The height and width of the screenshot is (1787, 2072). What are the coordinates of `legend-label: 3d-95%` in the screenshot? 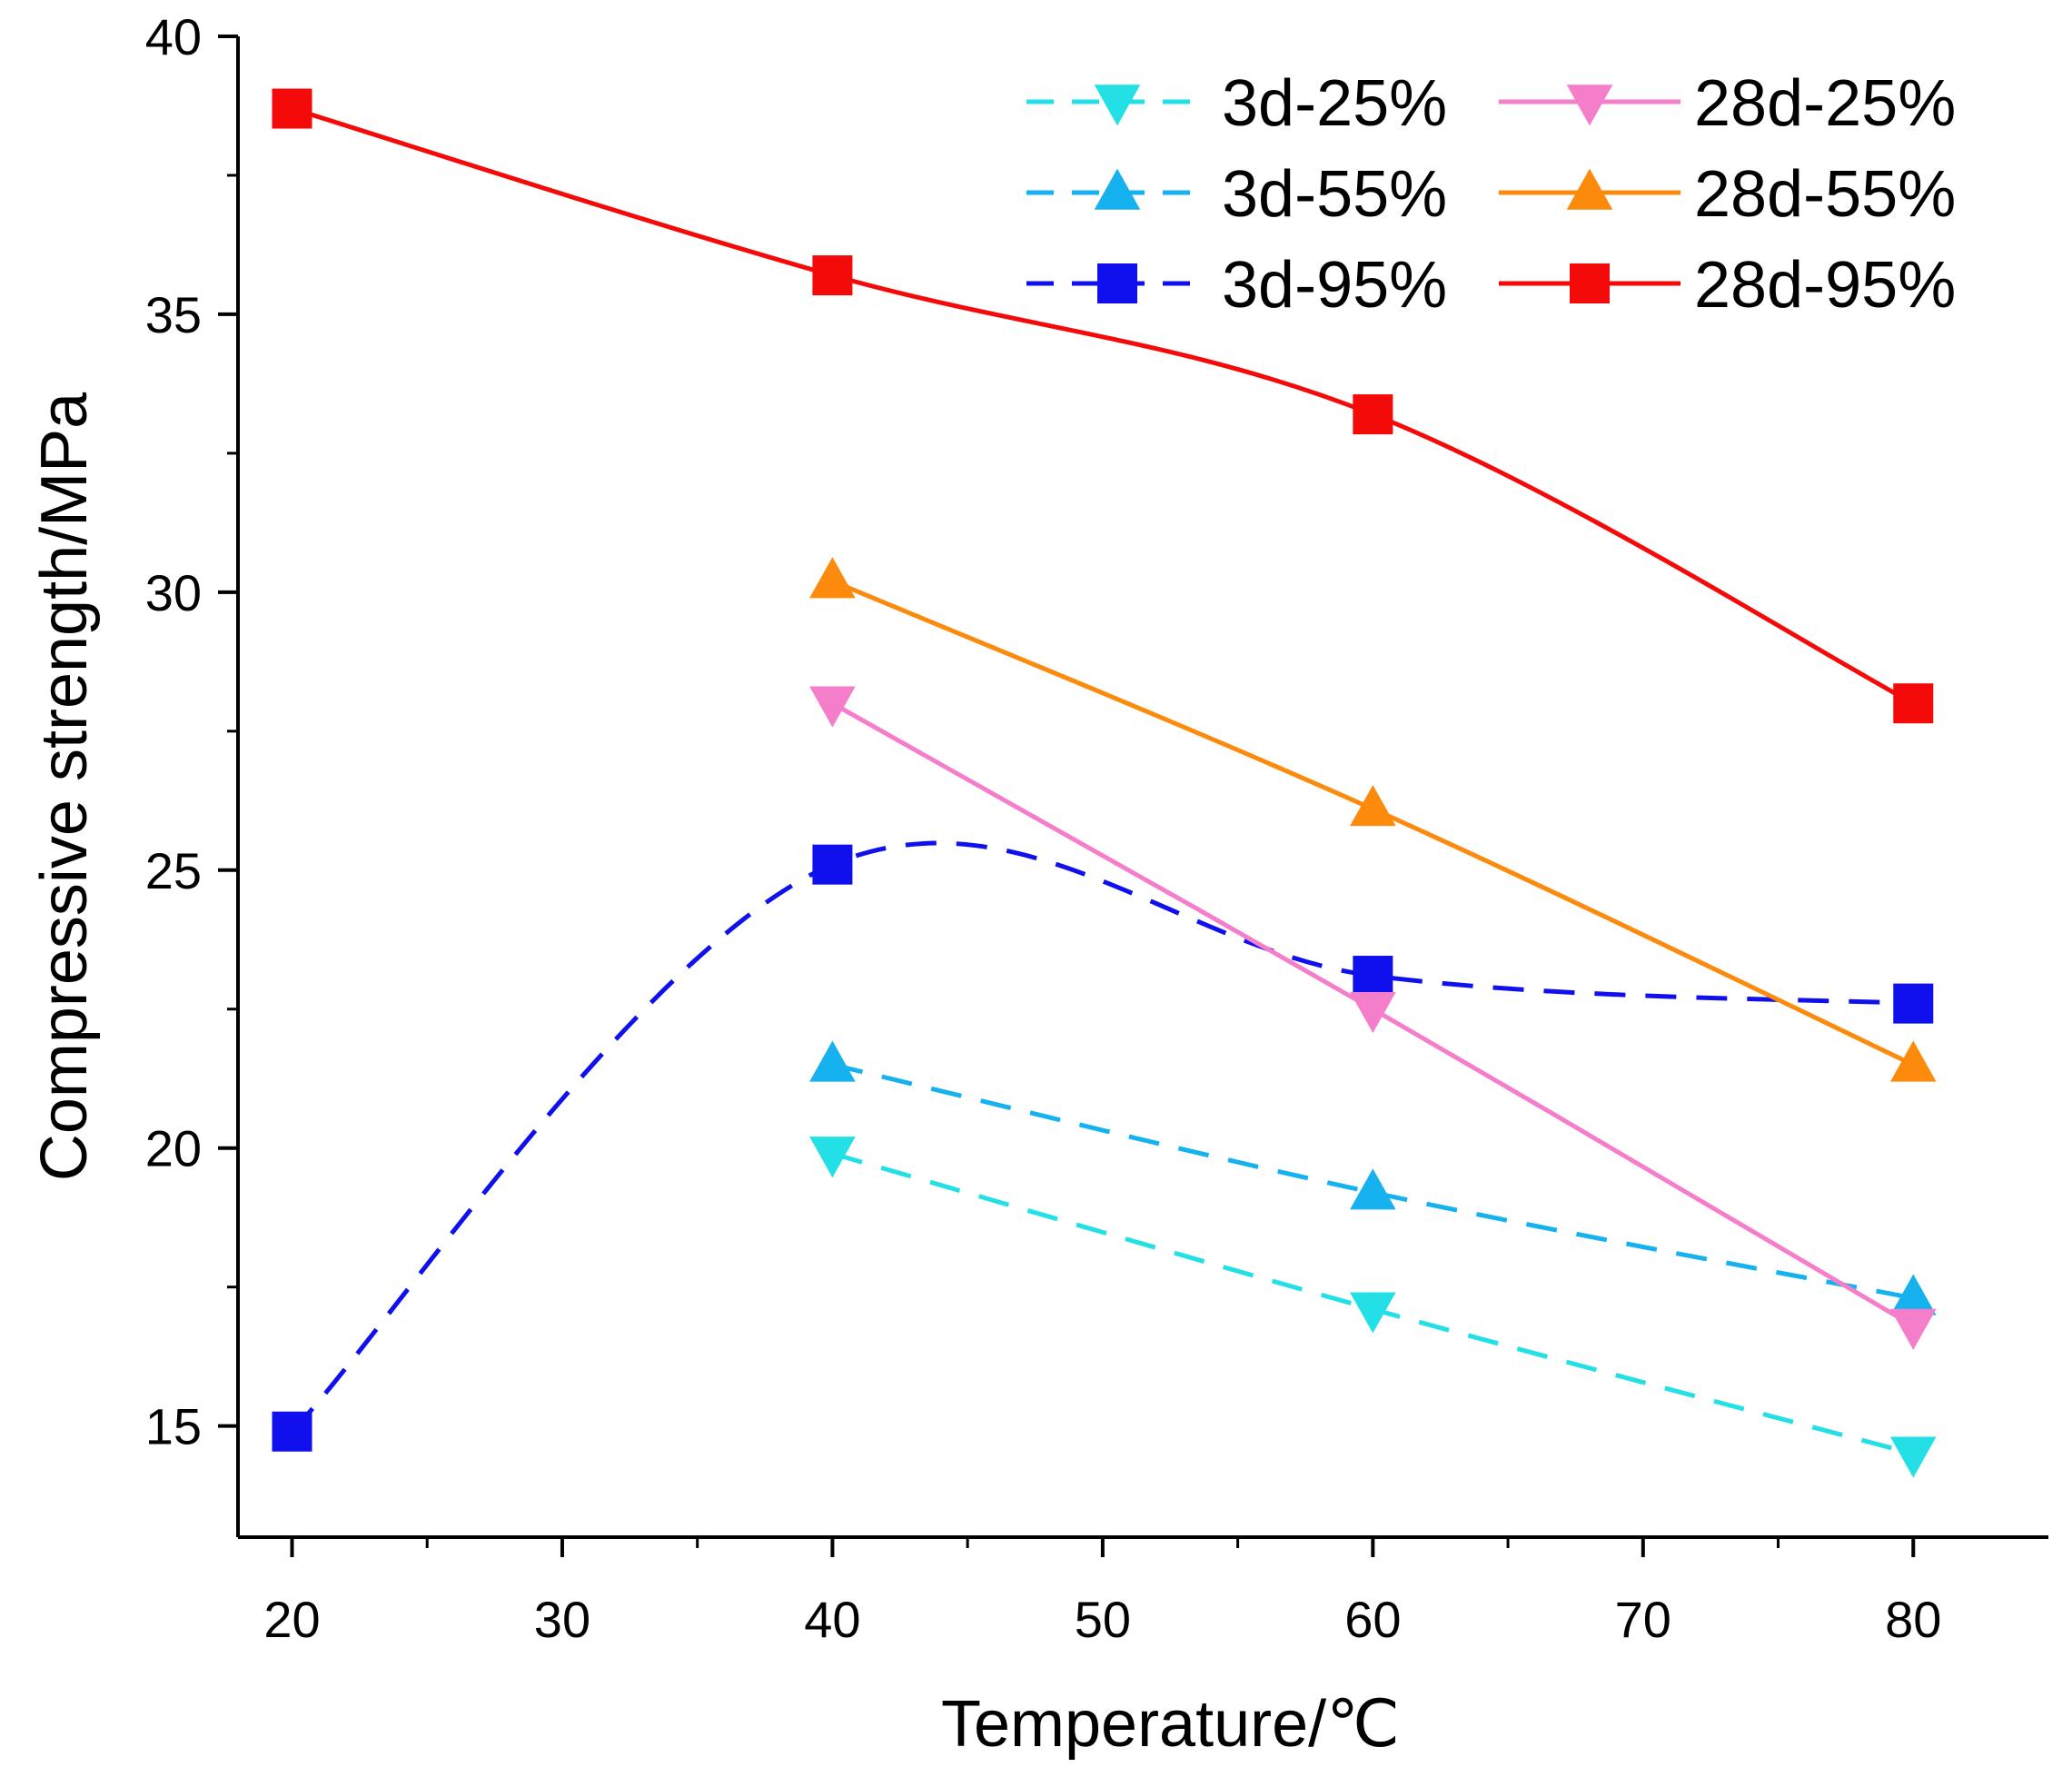 It's located at (1335, 285).